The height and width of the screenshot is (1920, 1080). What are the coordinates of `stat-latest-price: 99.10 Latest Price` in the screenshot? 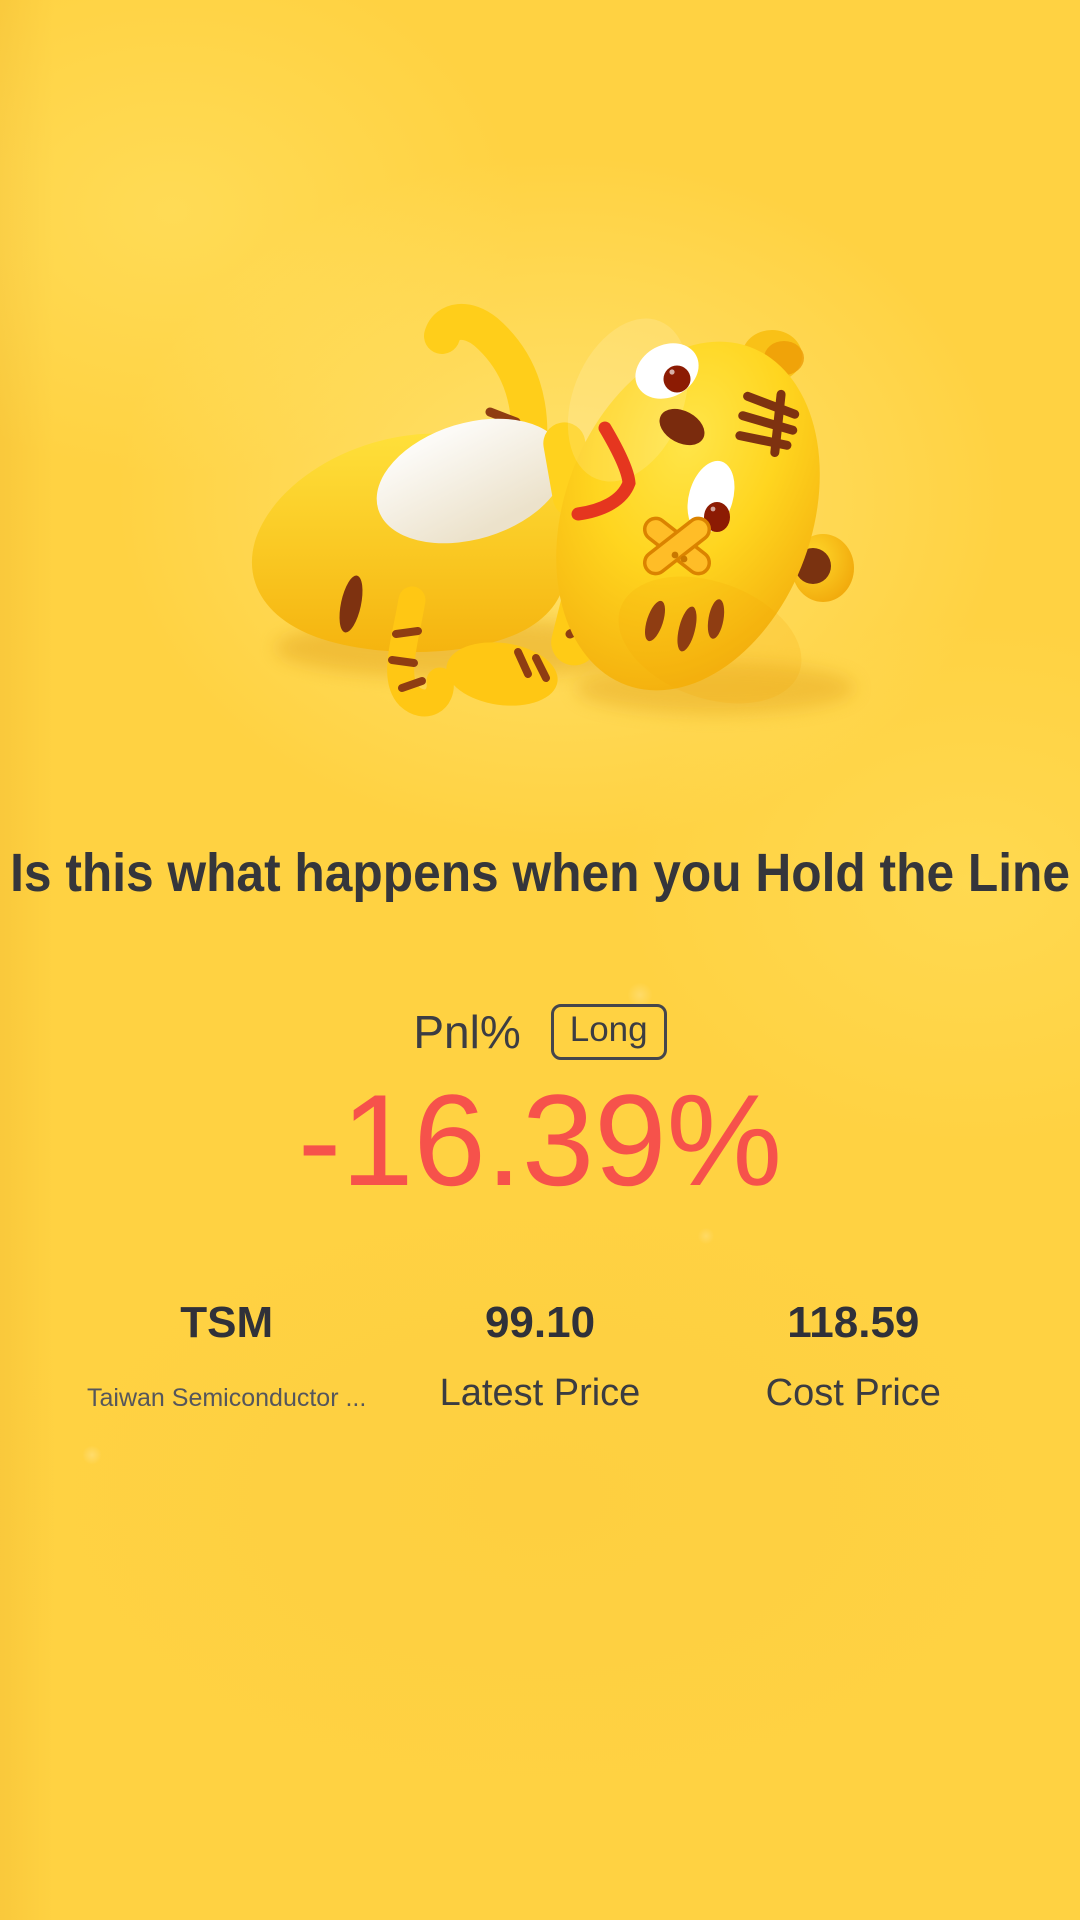 It's located at (539, 1356).